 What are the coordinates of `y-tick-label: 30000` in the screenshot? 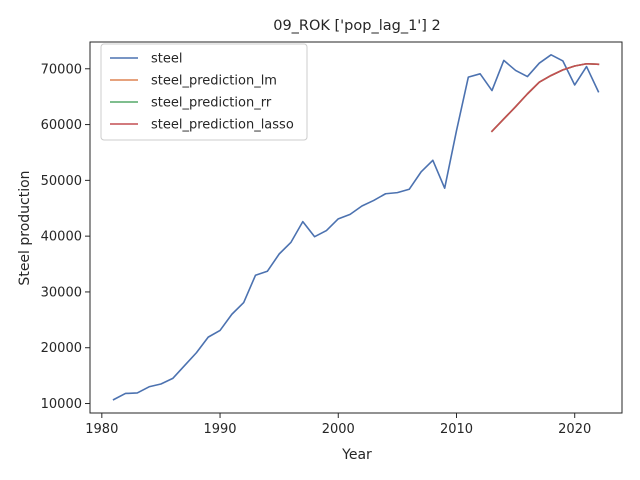 It's located at (61, 292).